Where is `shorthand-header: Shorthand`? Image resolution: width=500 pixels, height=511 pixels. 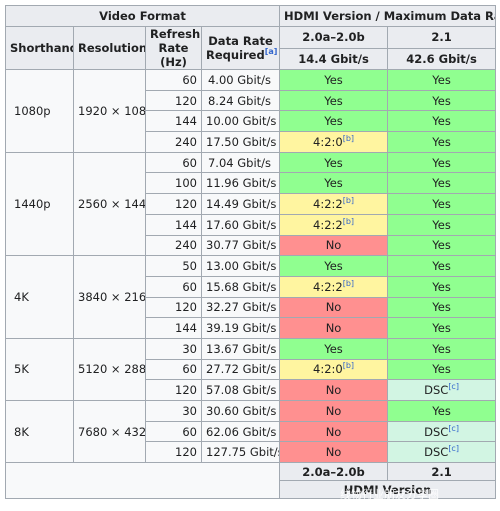
shorthand-header: Shorthand is located at coordinates (39, 48).